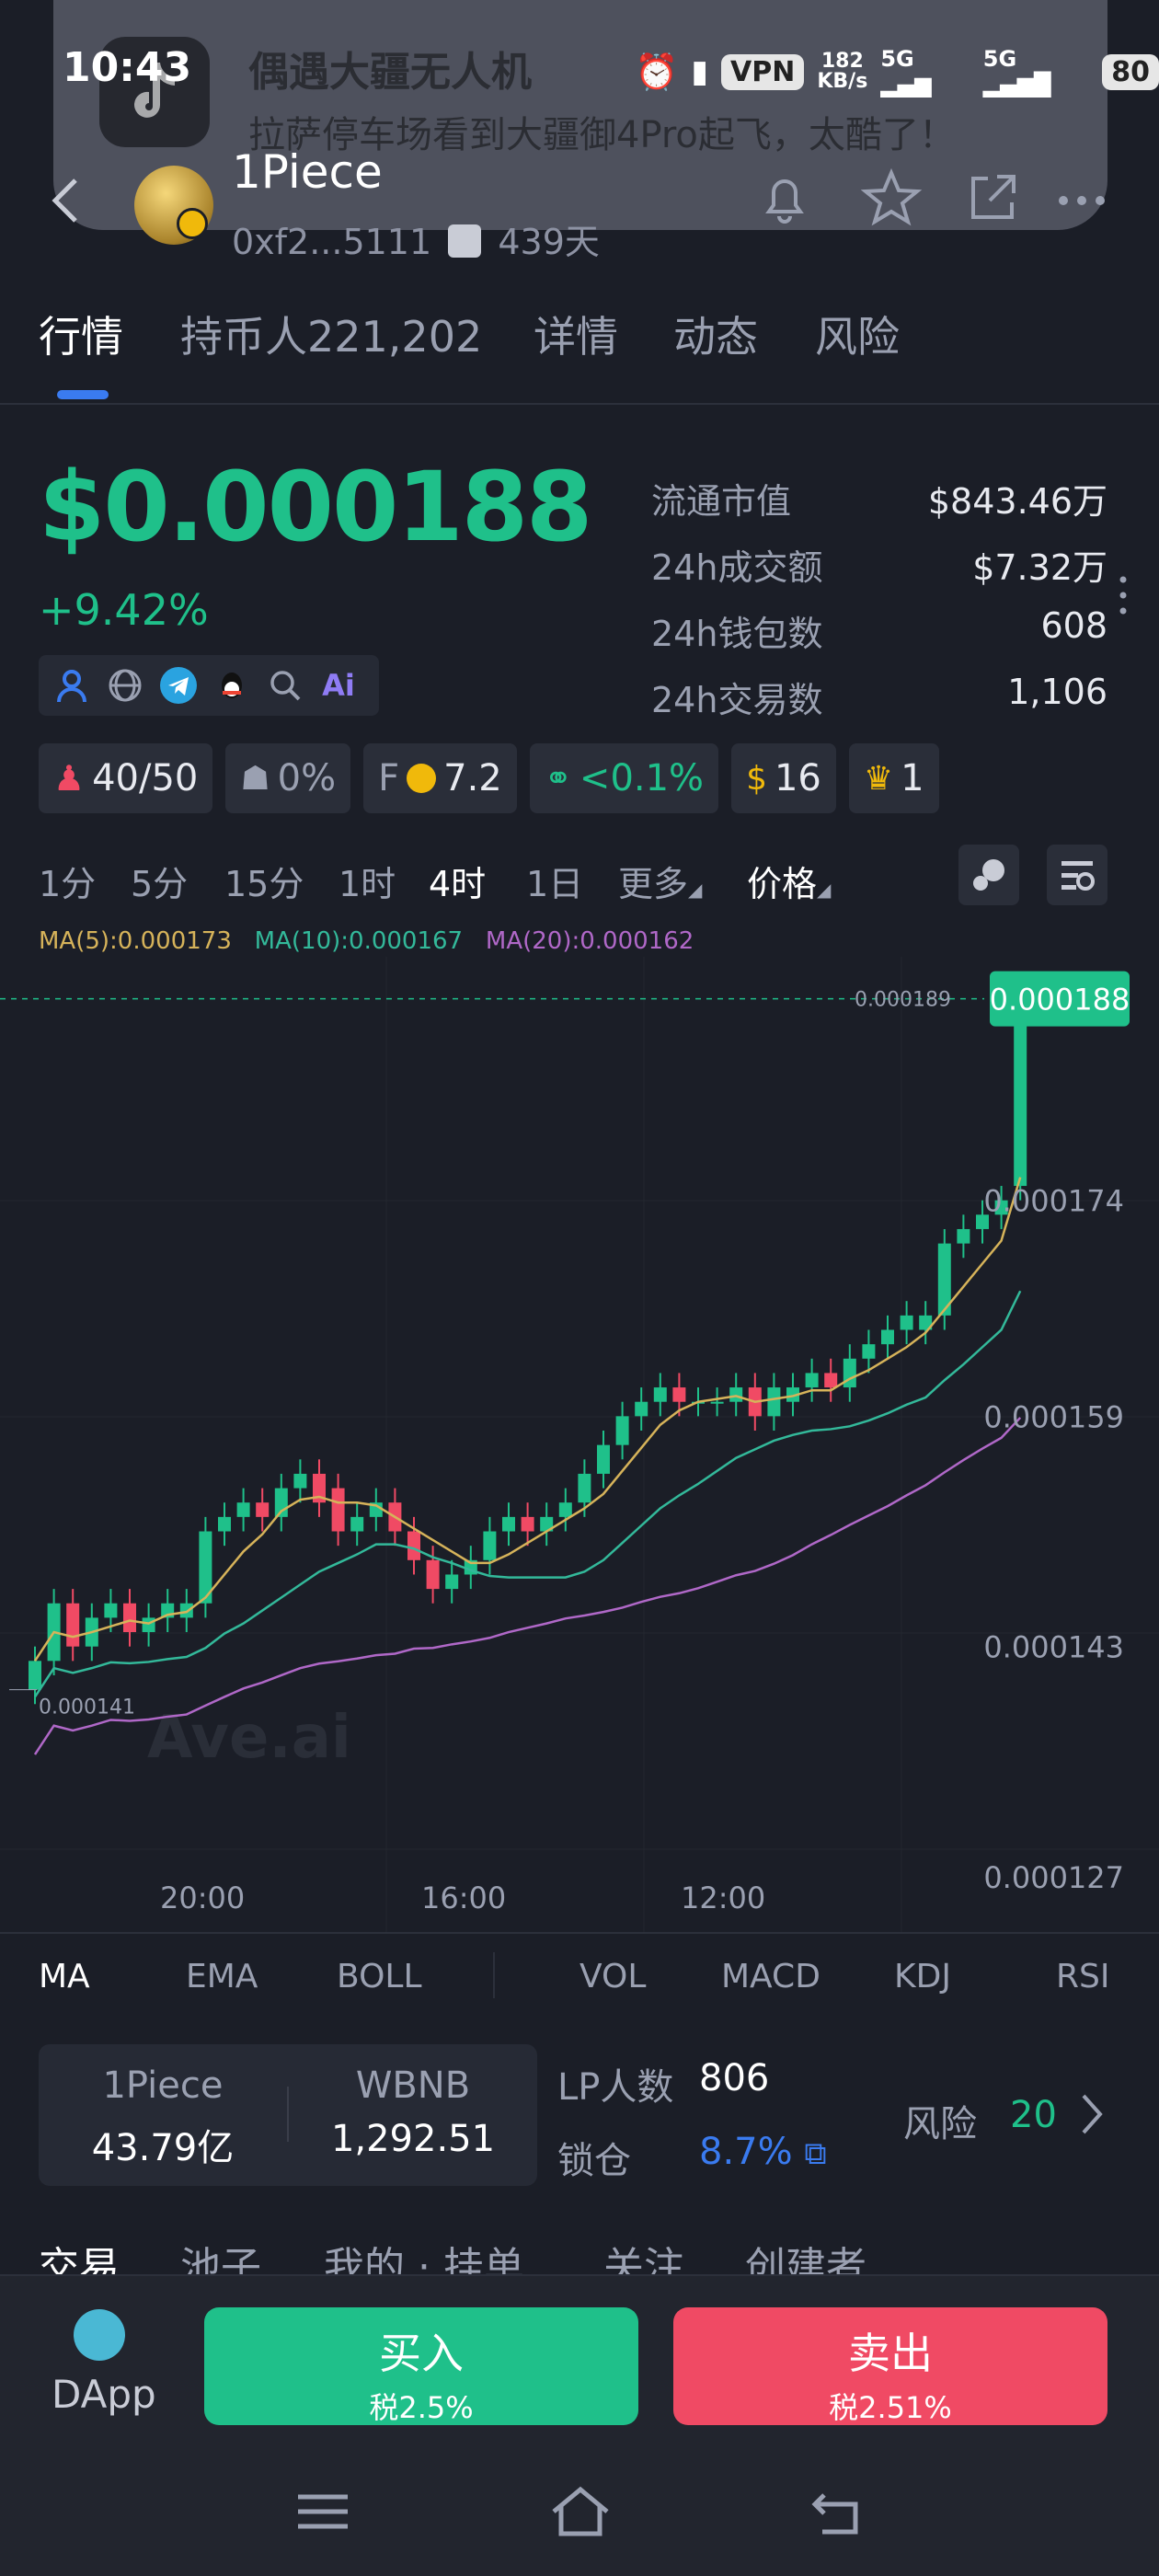 This screenshot has width=1159, height=2576. What do you see at coordinates (988, 875) in the screenshot?
I see `indicator-toggle-icon` at bounding box center [988, 875].